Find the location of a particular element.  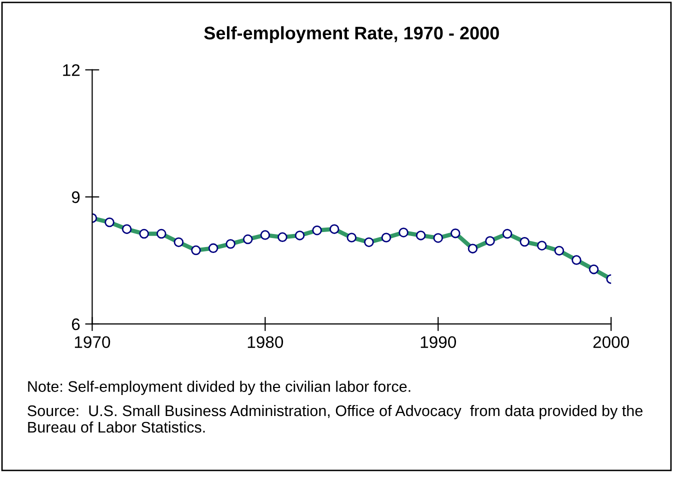

chart-title: Self-employment Rate, 1970 - 2000 is located at coordinates (351, 35).